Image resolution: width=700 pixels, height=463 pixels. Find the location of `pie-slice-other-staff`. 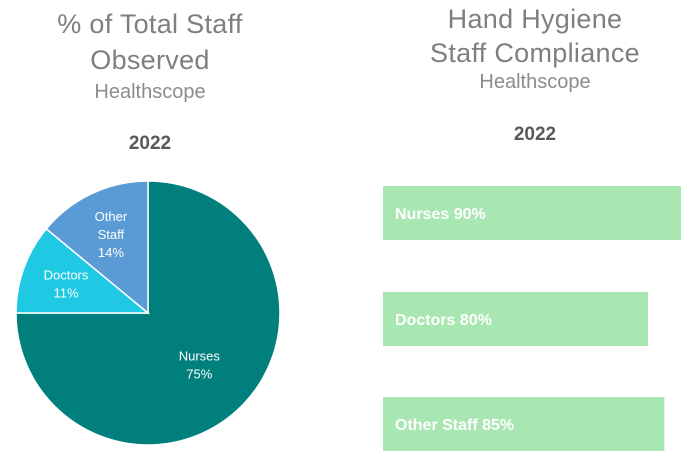

pie-slice-other-staff is located at coordinates (97, 247).